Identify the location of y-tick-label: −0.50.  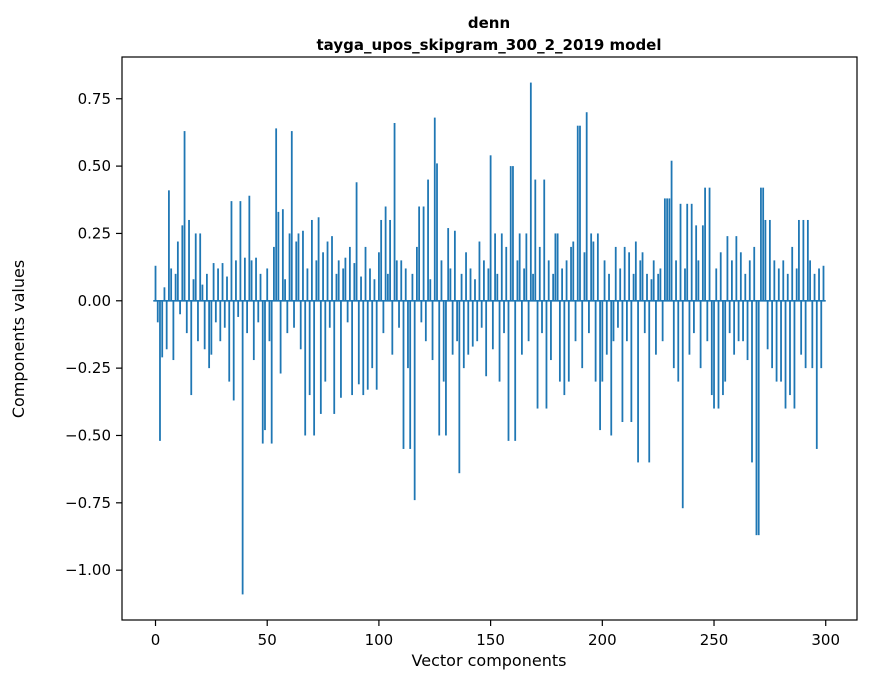
(88, 435).